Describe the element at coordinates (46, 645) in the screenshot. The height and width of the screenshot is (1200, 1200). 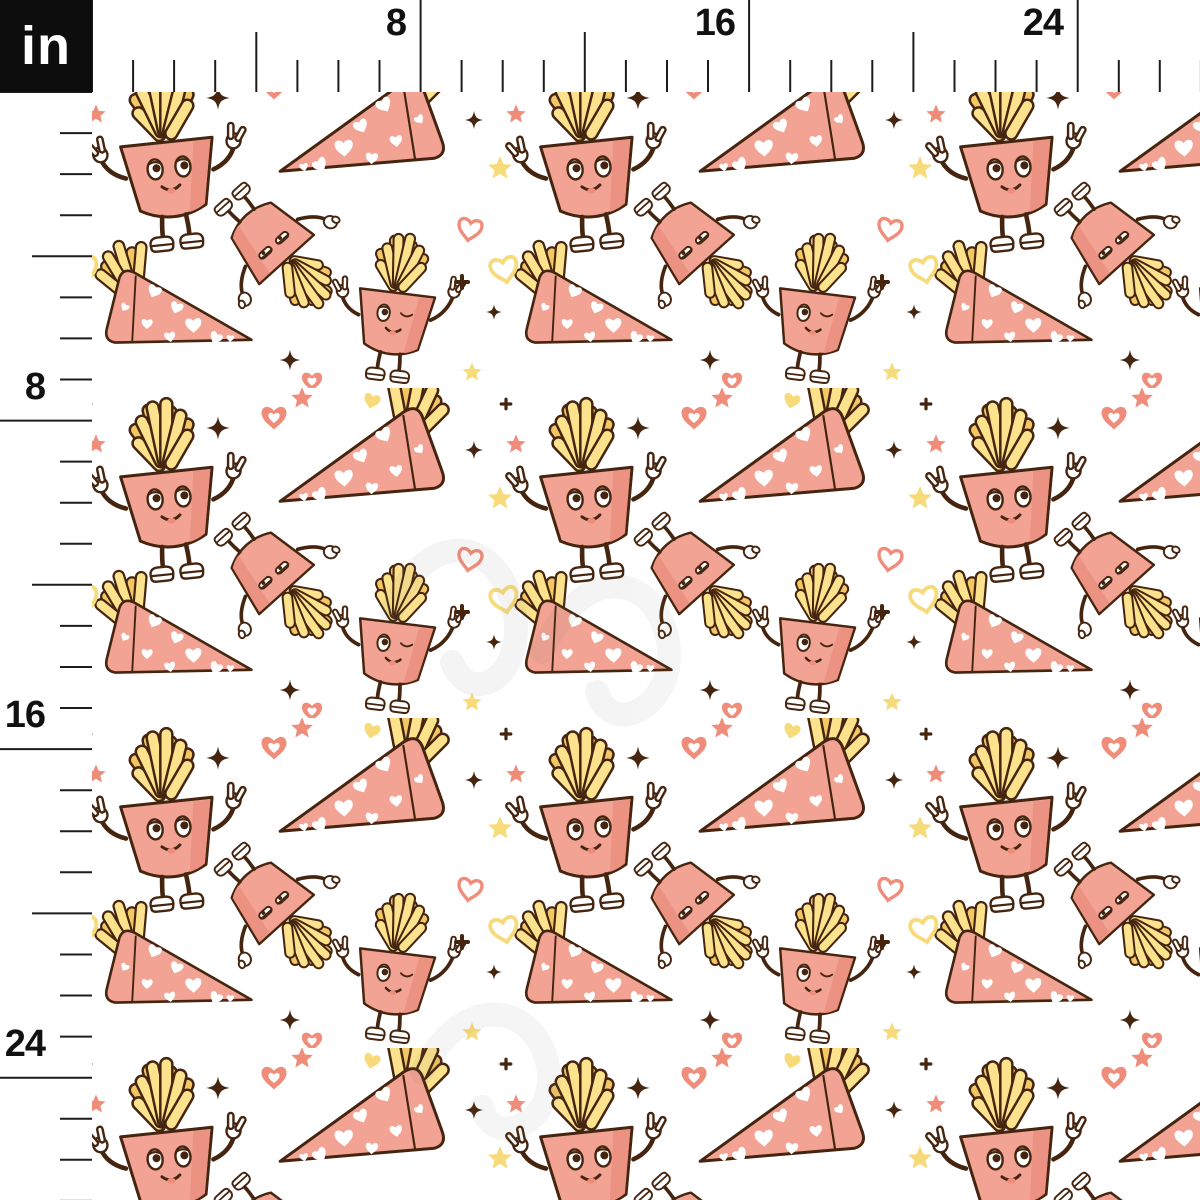
I see `left-ruler` at that location.